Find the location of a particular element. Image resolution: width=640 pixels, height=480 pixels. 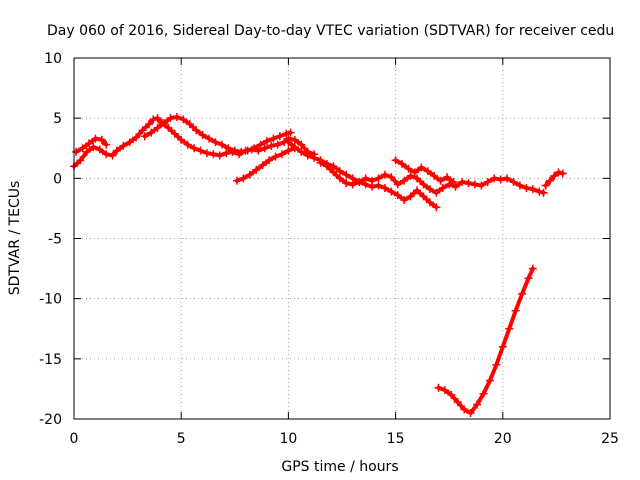

y-axis-label: SDTVAR / TECUs is located at coordinates (15, 238).